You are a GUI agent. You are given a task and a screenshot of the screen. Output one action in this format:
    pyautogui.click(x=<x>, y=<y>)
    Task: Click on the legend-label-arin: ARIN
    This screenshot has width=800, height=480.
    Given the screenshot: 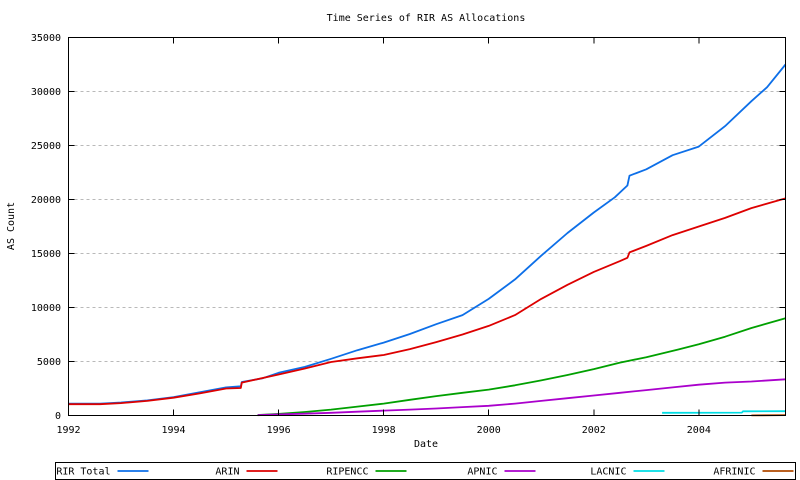 What is the action you would take?
    pyautogui.click(x=227, y=472)
    